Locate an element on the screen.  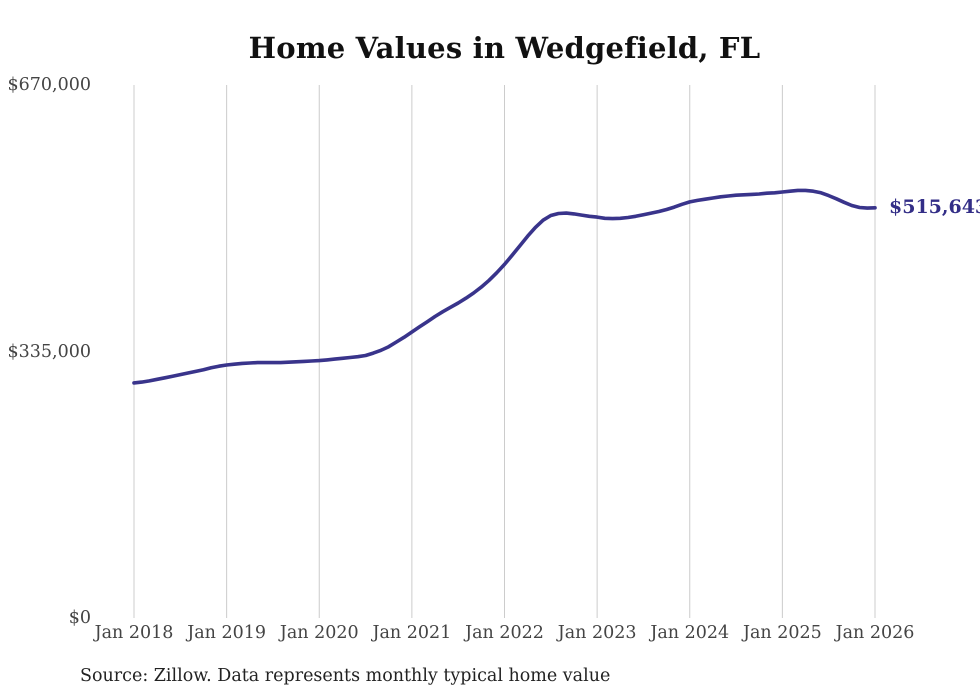
y-tick-label-0: $670,000 is located at coordinates (49, 85).